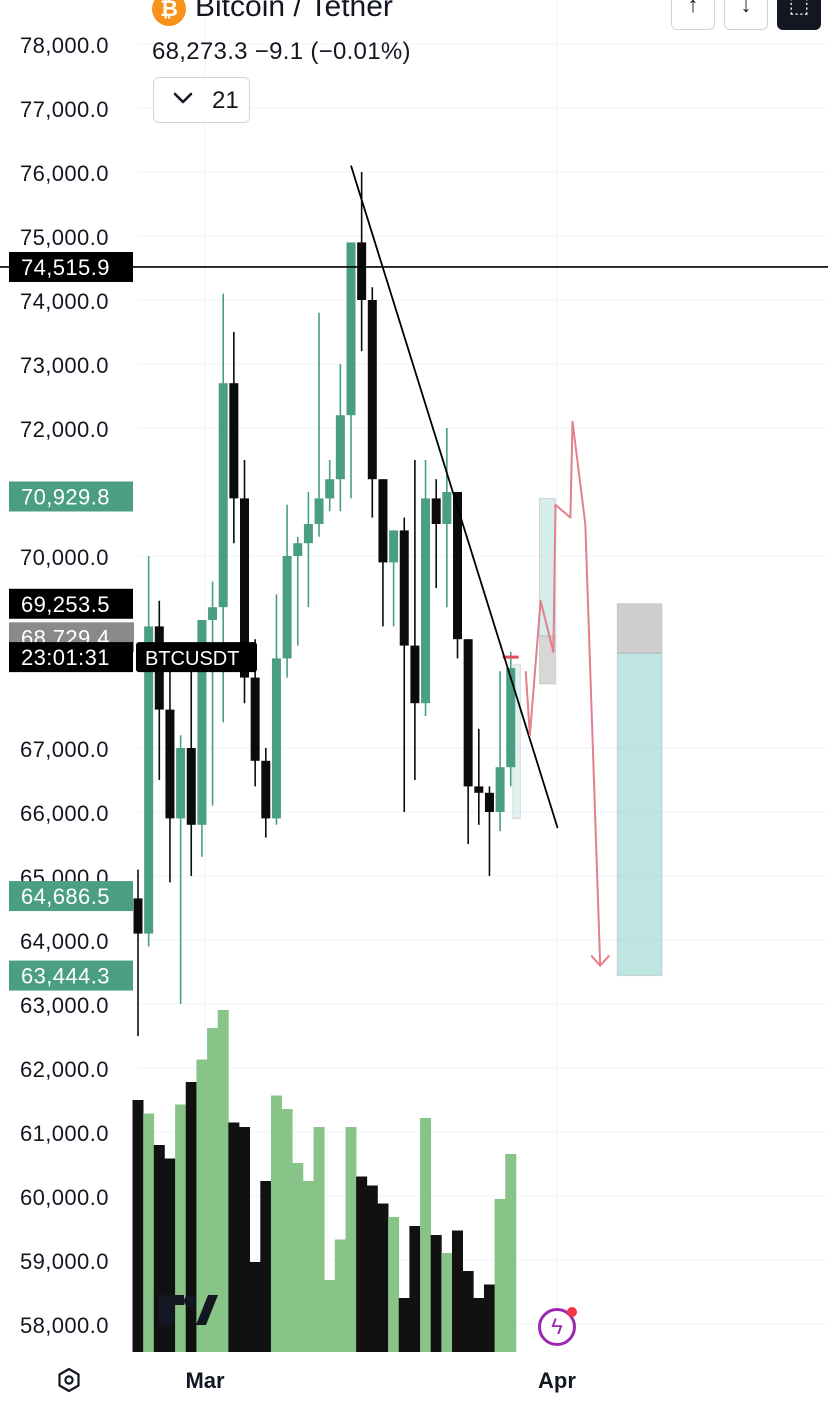  I want to click on price-label: 63,444.3, so click(65, 976).